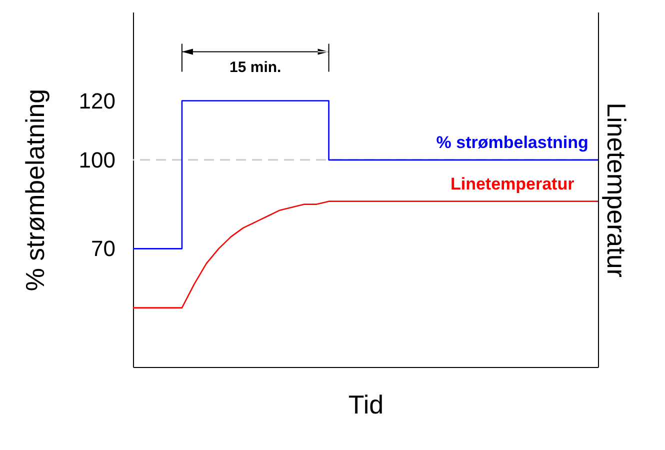 Image resolution: width=665 pixels, height=450 pixels. What do you see at coordinates (97, 159) in the screenshot?
I see `y-tick-label: 100` at bounding box center [97, 159].